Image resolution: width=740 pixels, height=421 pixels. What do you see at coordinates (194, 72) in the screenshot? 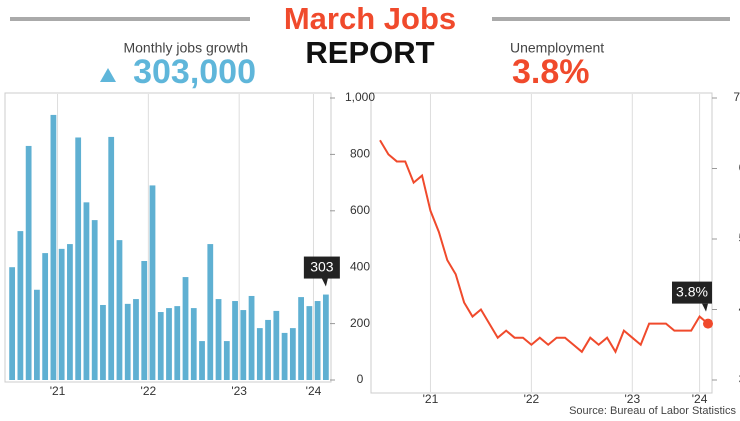
I see `headline: 303,000` at bounding box center [194, 72].